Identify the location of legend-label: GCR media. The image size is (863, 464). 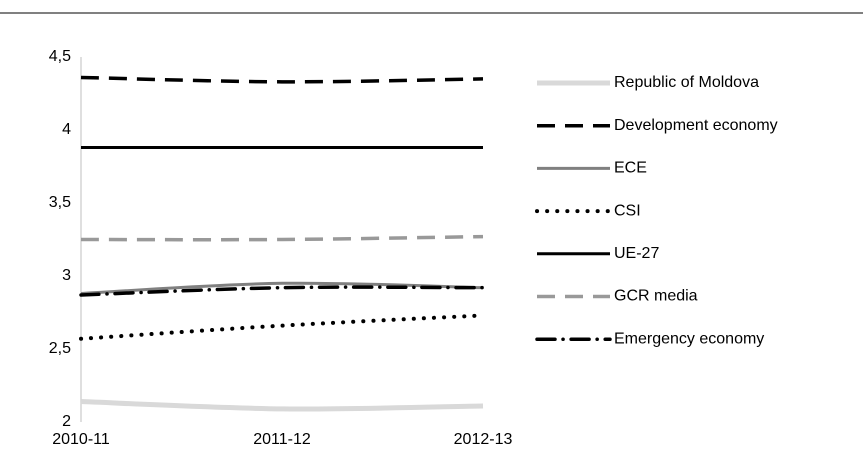
(656, 296).